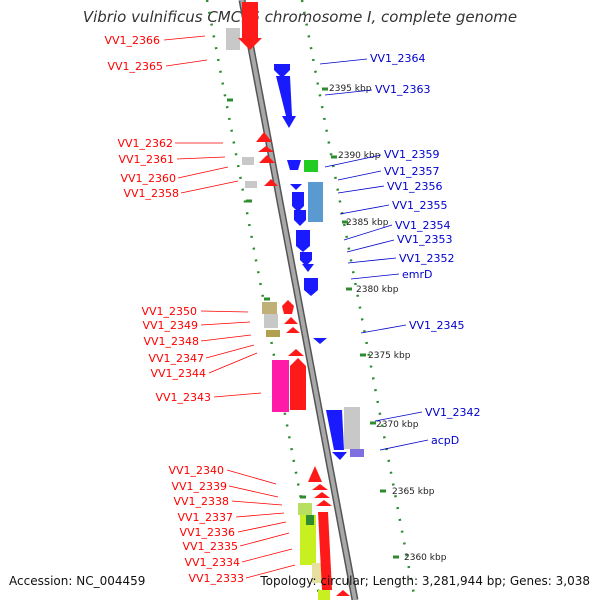  Describe the element at coordinates (403, 89) in the screenshot. I see `gene-label: VV1_2363` at that location.